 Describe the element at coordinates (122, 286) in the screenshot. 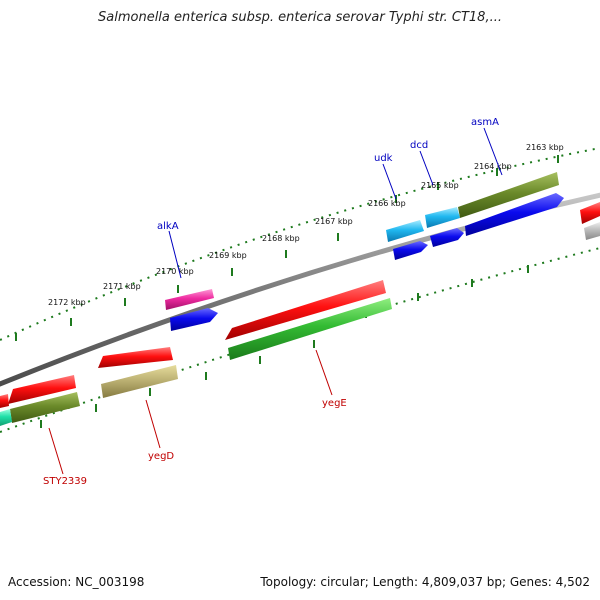

I see `tick-label-2171: 2171 kbp` at that location.